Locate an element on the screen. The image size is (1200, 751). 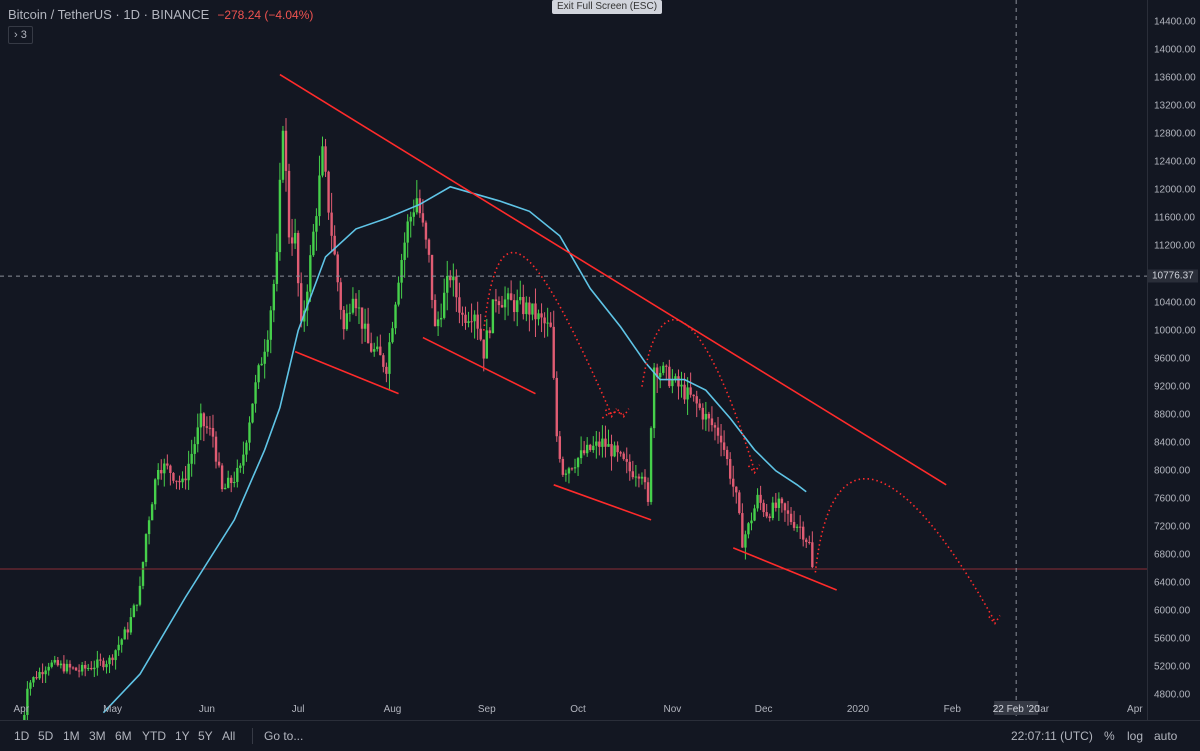
range-button-1m: 1M is located at coordinates (71, 736).